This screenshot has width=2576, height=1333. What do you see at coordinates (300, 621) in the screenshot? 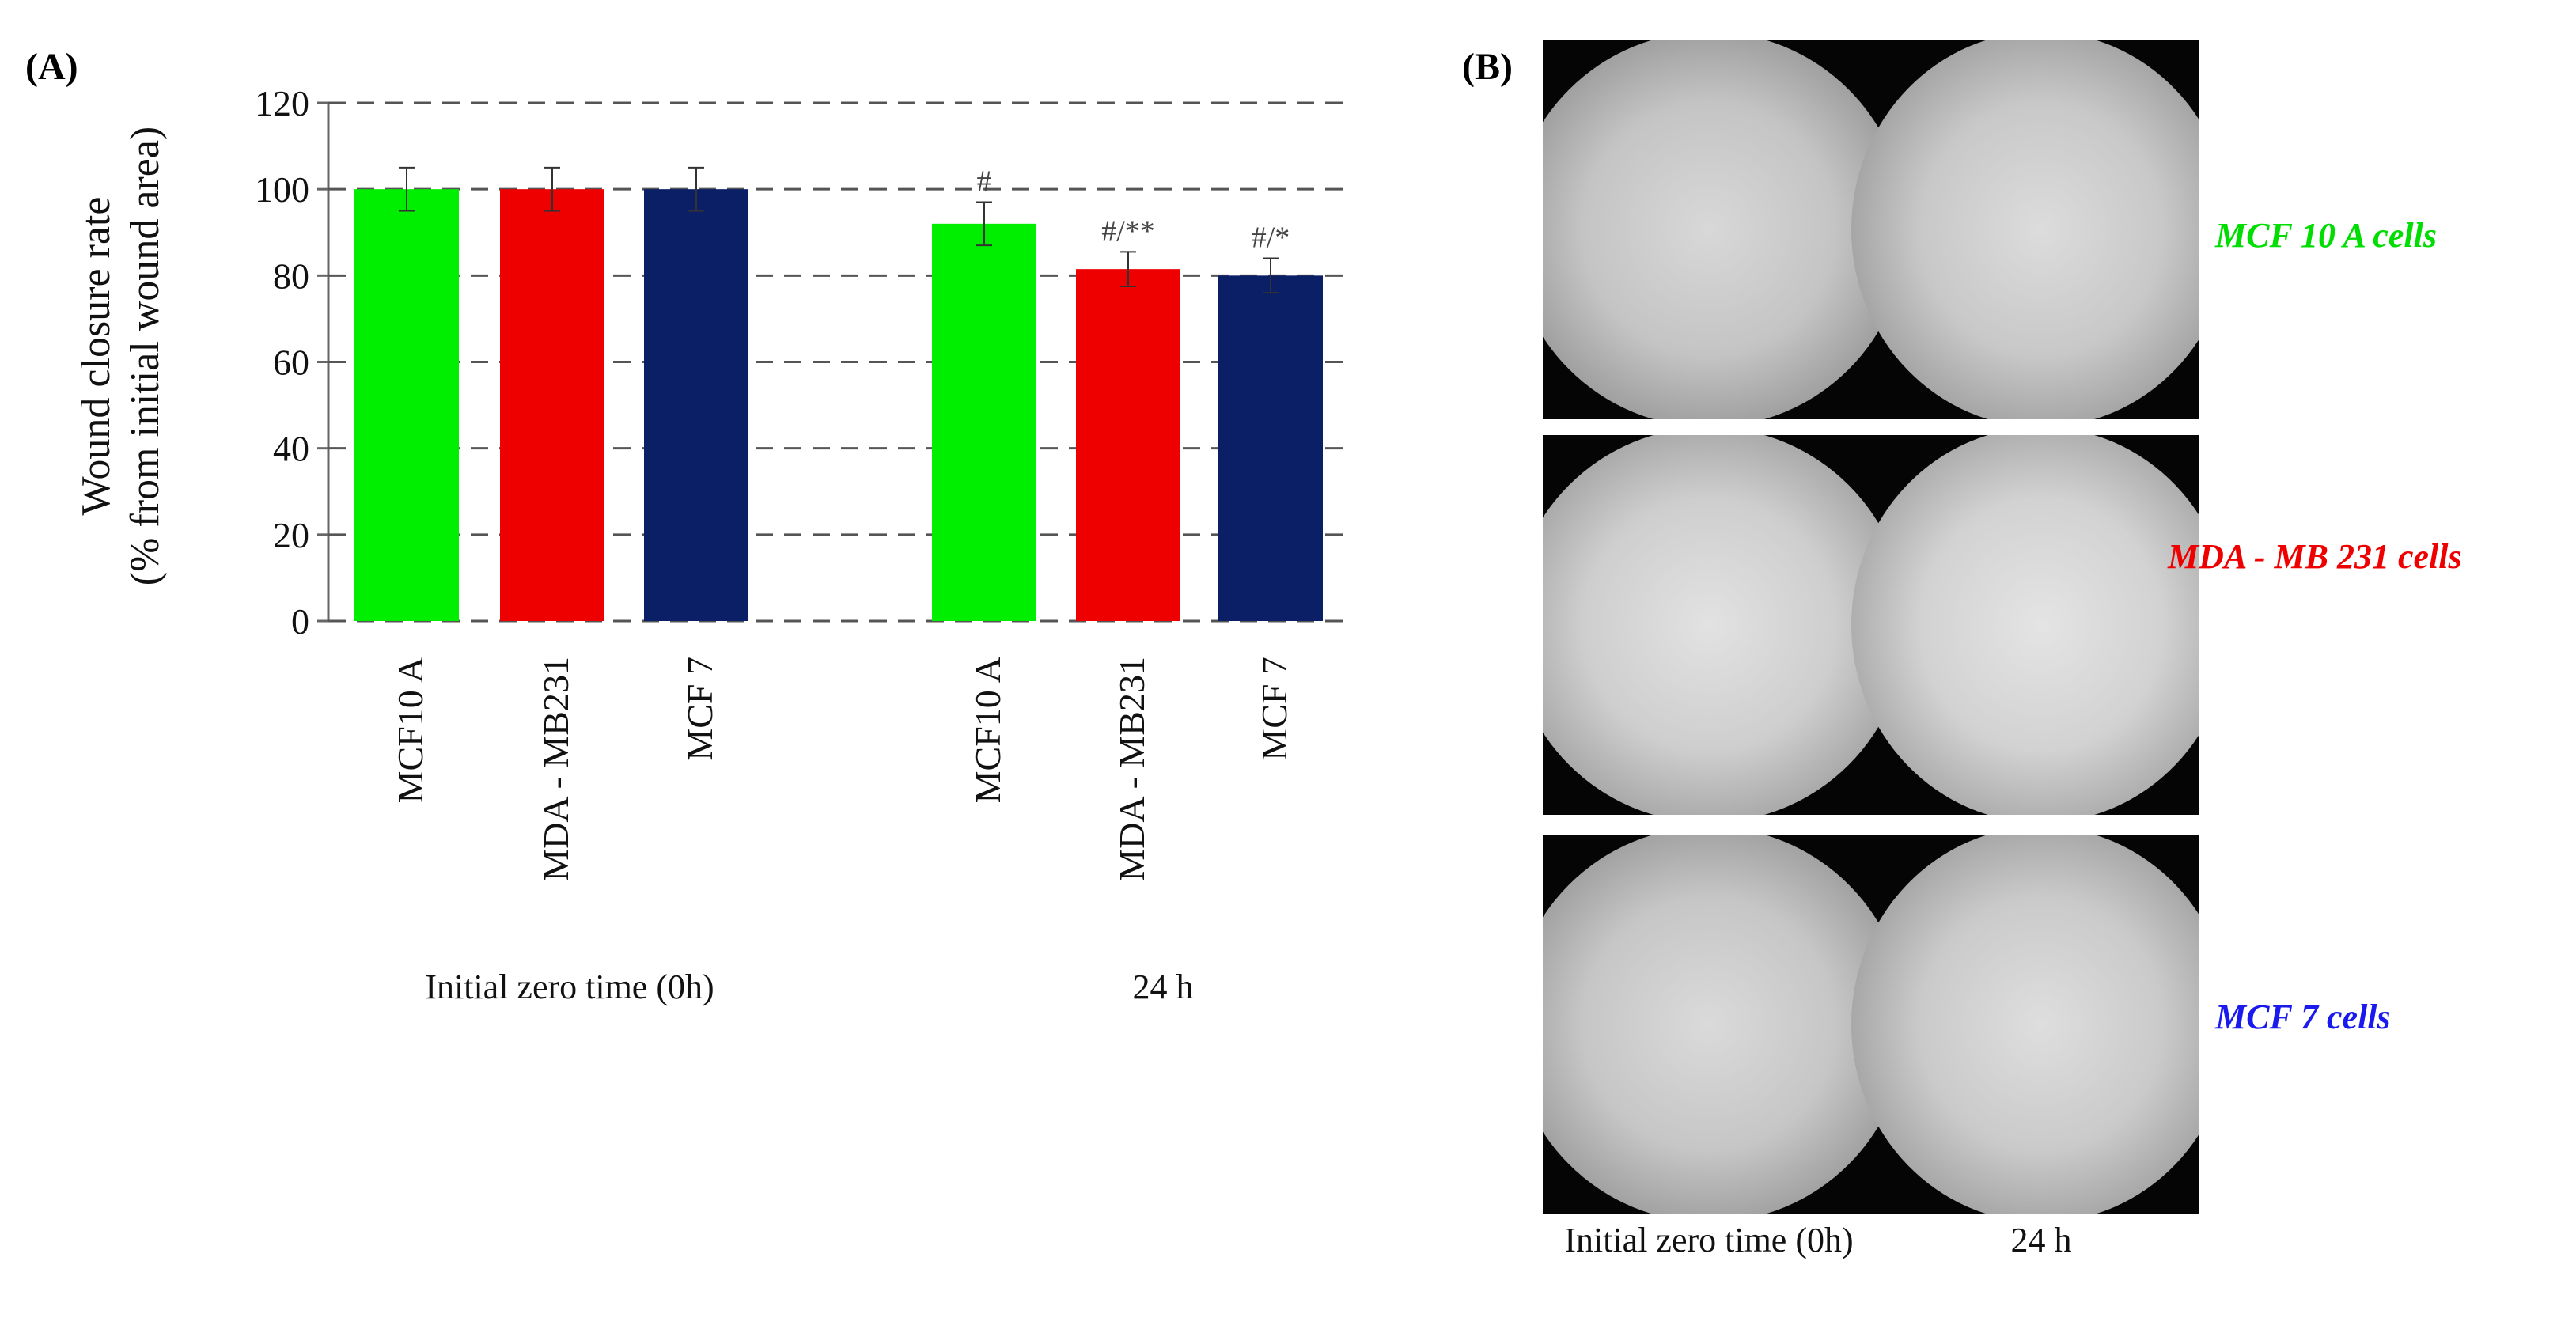
I see `y-tick-label: 0` at bounding box center [300, 621].